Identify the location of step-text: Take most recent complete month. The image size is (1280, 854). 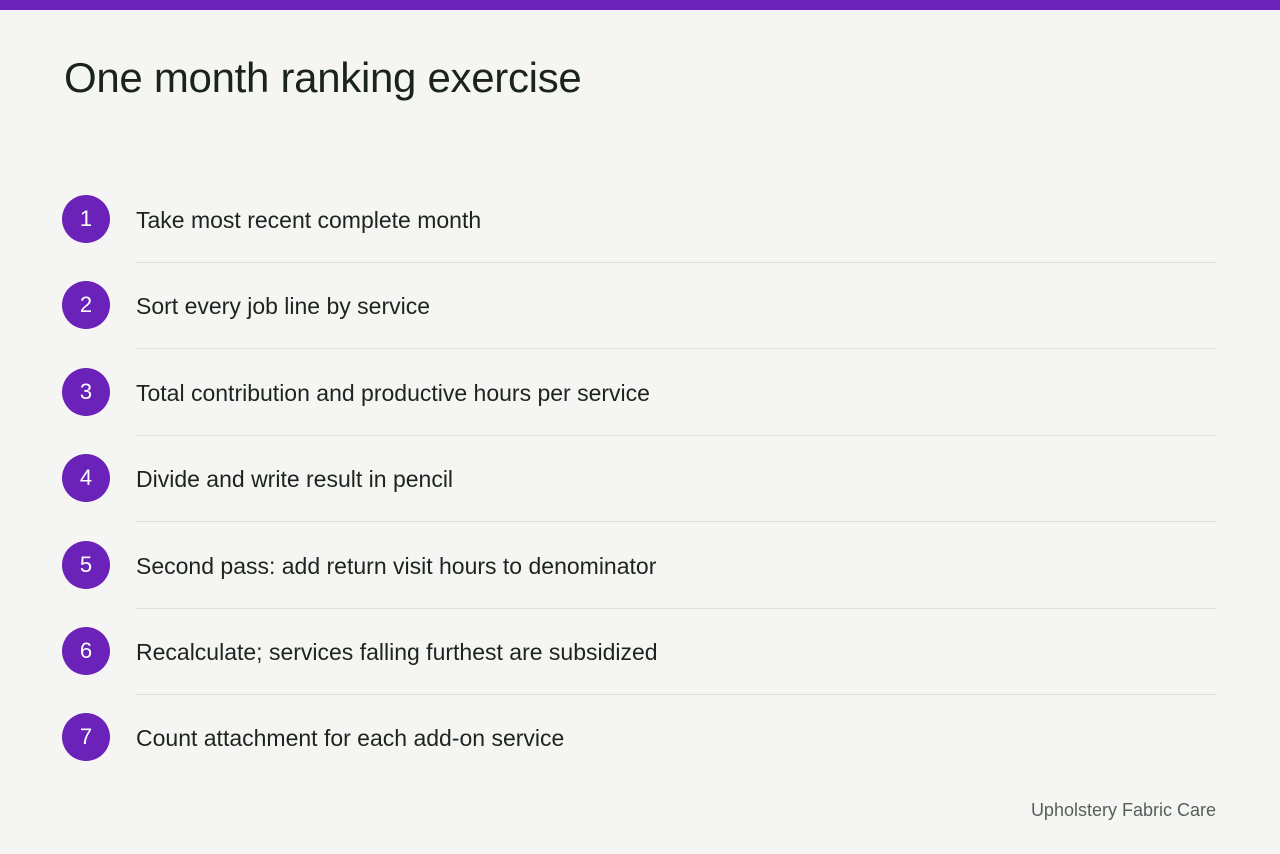
(309, 220).